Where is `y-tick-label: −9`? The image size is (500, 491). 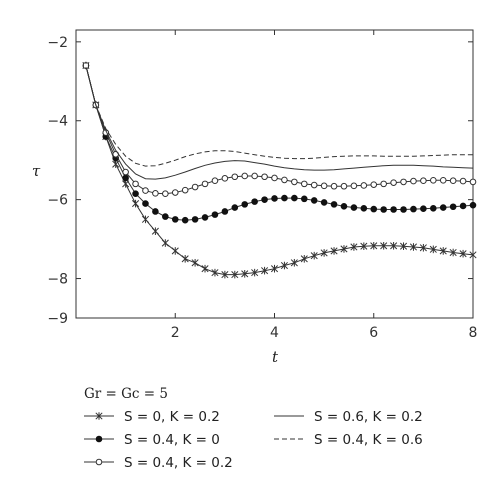
y-tick-label: −9 is located at coordinates (57, 319).